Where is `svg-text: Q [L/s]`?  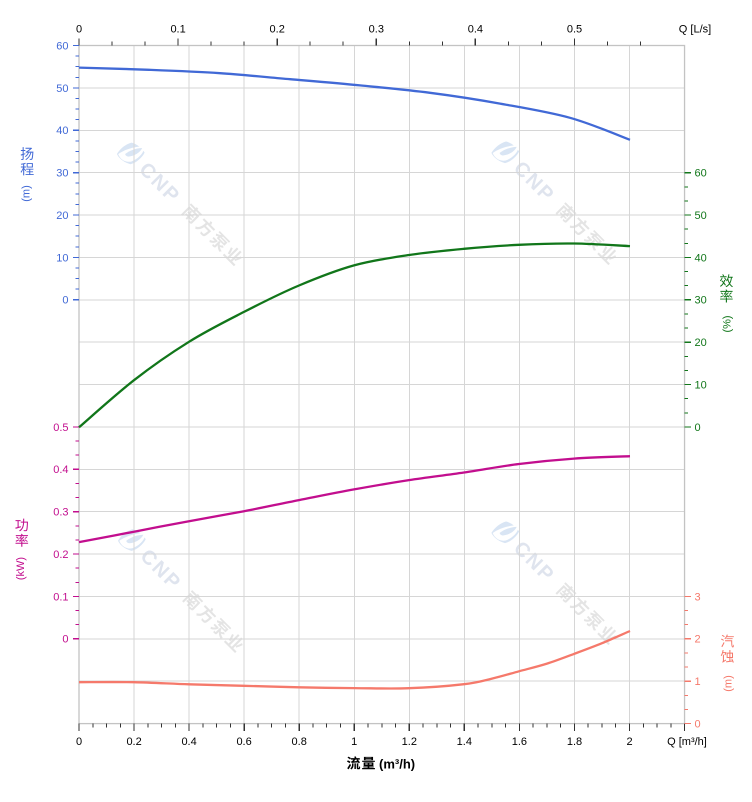
svg-text: Q [L/s] is located at coordinates (695, 30).